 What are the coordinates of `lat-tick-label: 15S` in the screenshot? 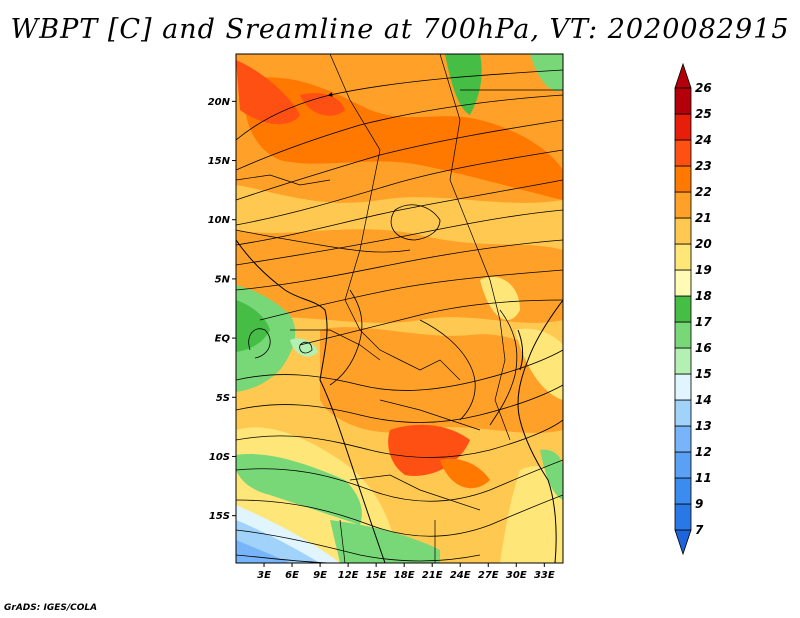 It's located at (219, 516).